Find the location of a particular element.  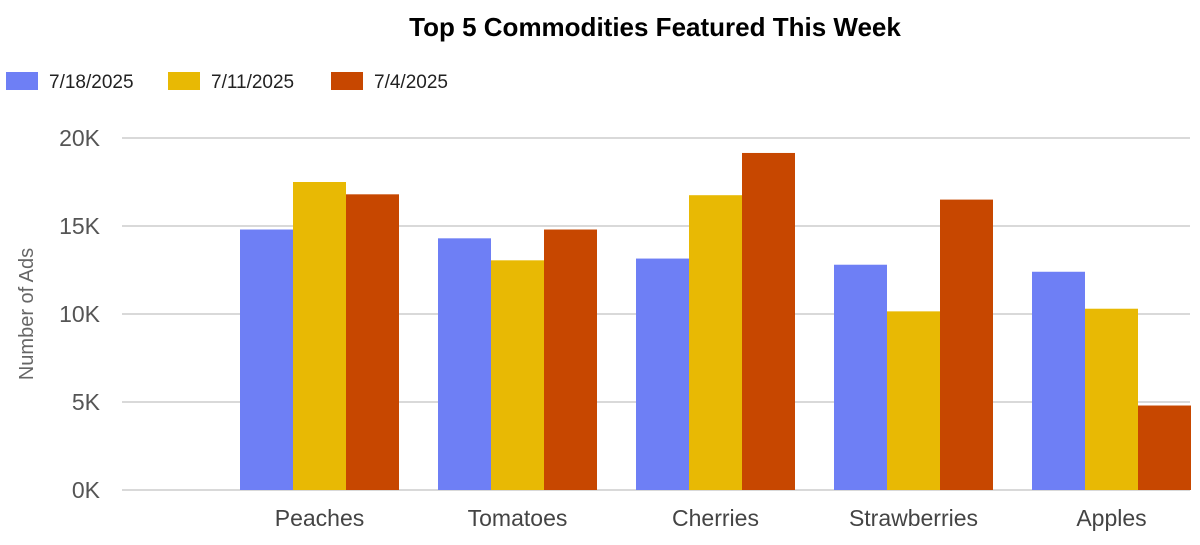

x-category-label: Peaches is located at coordinates (320, 518).